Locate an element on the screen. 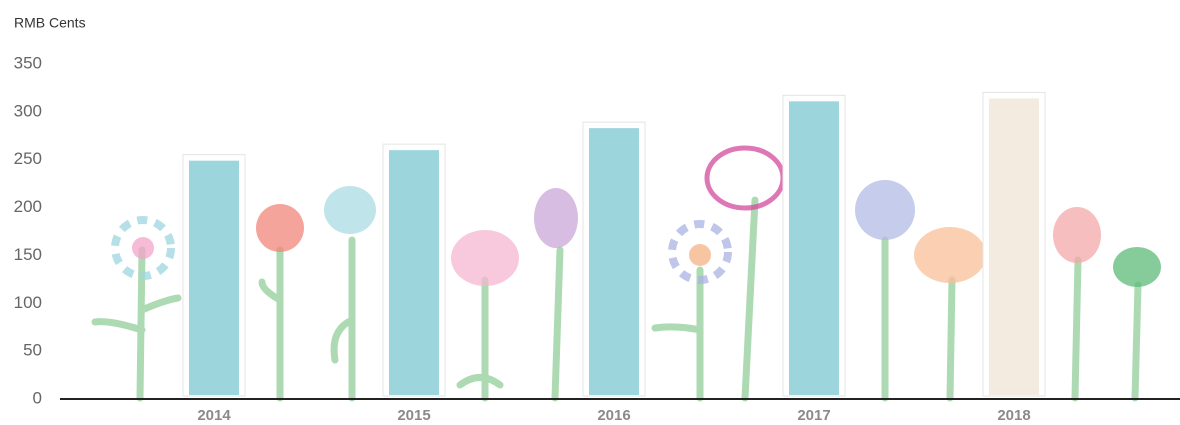  y-tick-label: 100 is located at coordinates (28, 302).